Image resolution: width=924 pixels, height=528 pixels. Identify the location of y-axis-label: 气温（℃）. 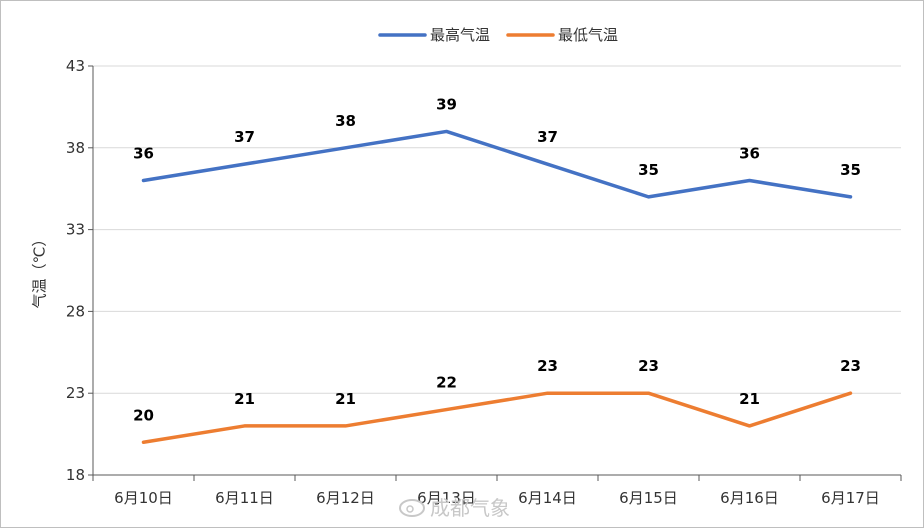
(40, 270).